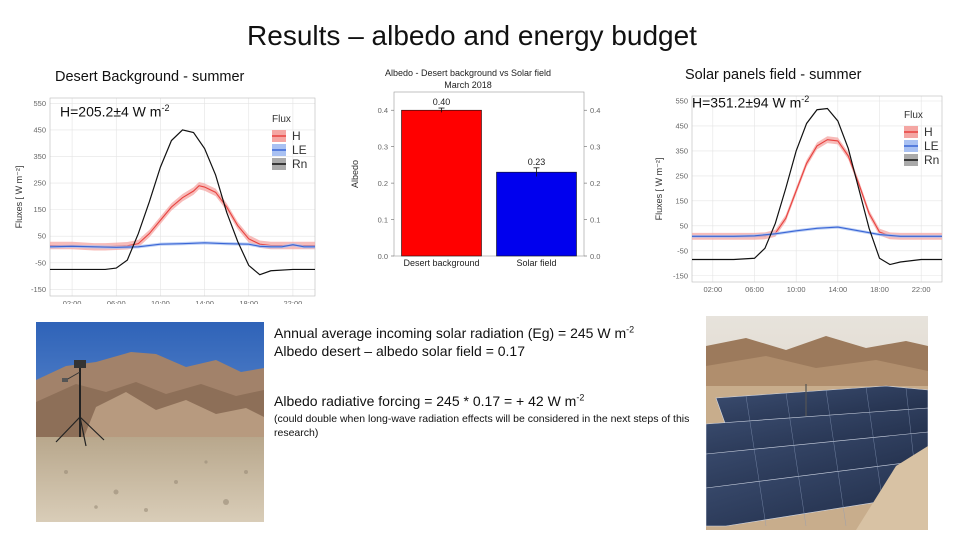 The image size is (960, 540). I want to click on desert-photo, so click(150, 422).